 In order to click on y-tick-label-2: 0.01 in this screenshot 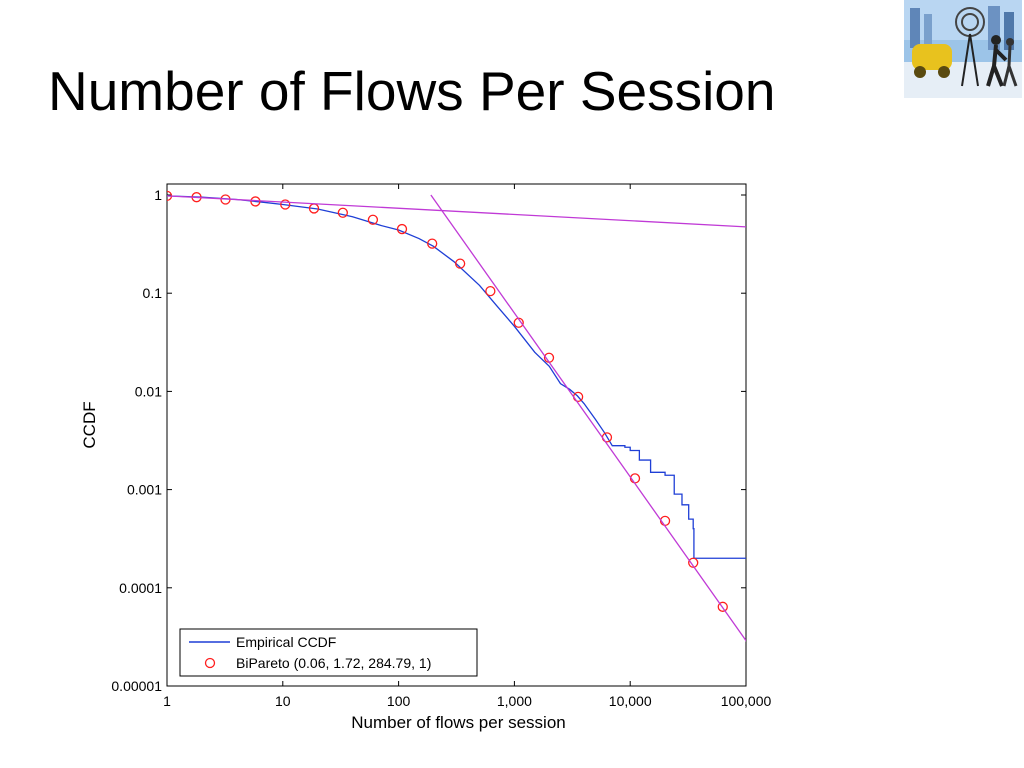, I will do `click(148, 391)`.